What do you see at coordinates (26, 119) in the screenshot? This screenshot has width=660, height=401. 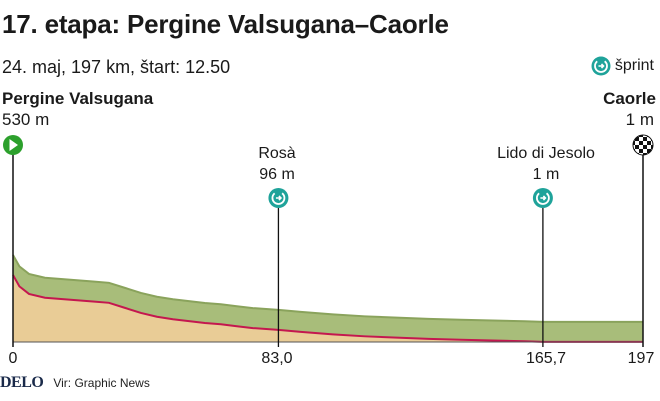 I see `start-altitude: 530 m` at bounding box center [26, 119].